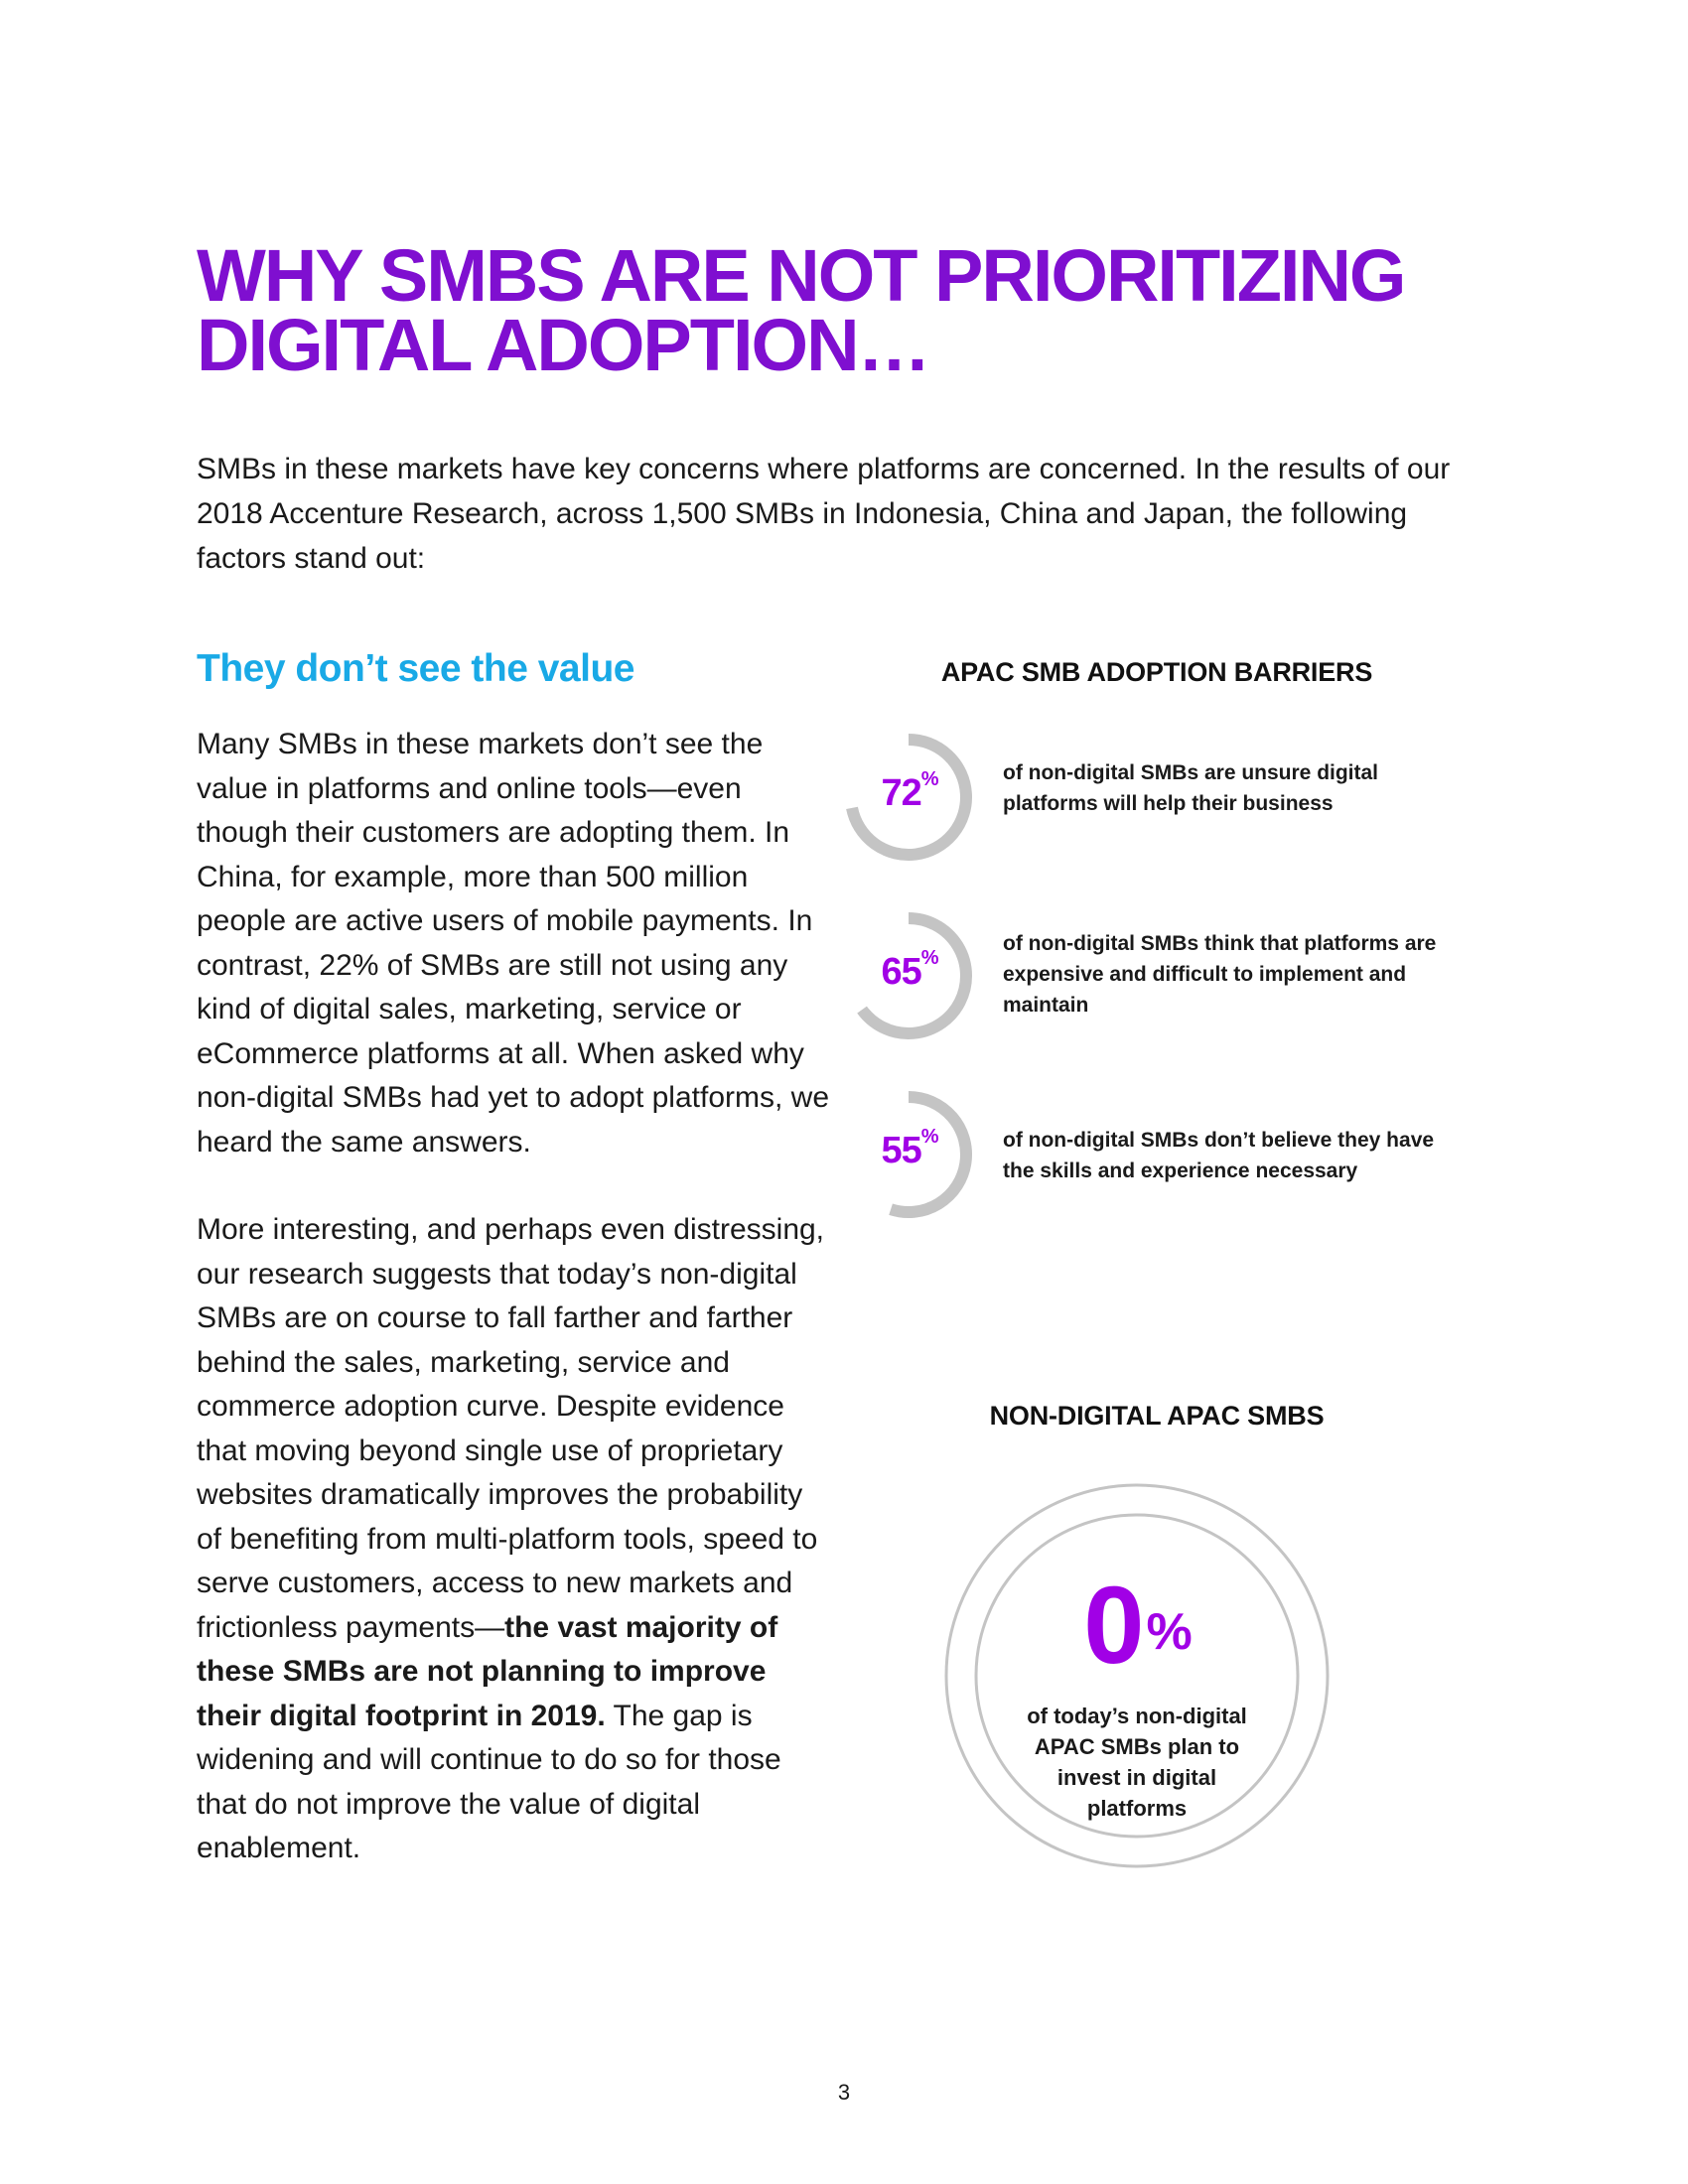 This screenshot has height=2184, width=1688. I want to click on page-title-line-1: WHY SMBS ARE NOT PRIORITIZING, so click(801, 275).